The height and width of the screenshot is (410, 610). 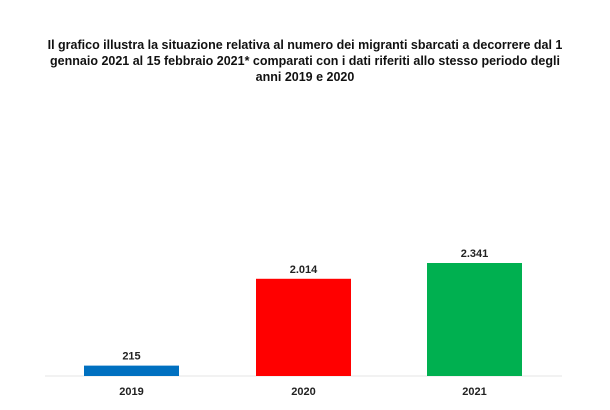 What do you see at coordinates (131, 392) in the screenshot?
I see `x-tick-label-2019: 2019` at bounding box center [131, 392].